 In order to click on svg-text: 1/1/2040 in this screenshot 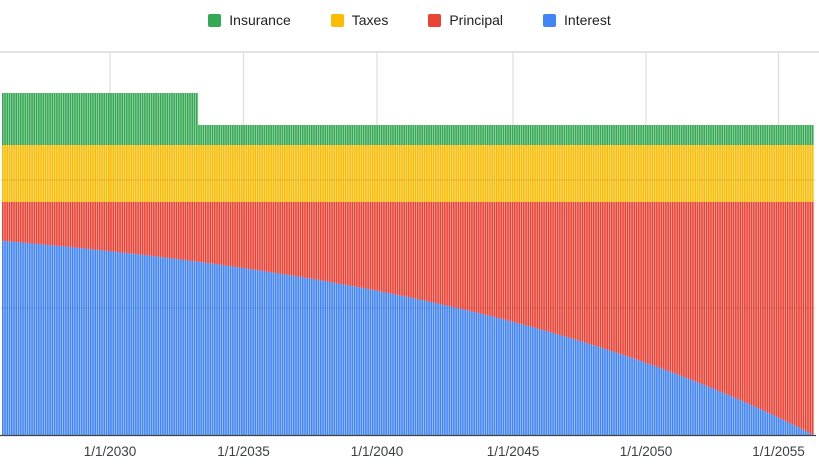, I will do `click(377, 451)`.